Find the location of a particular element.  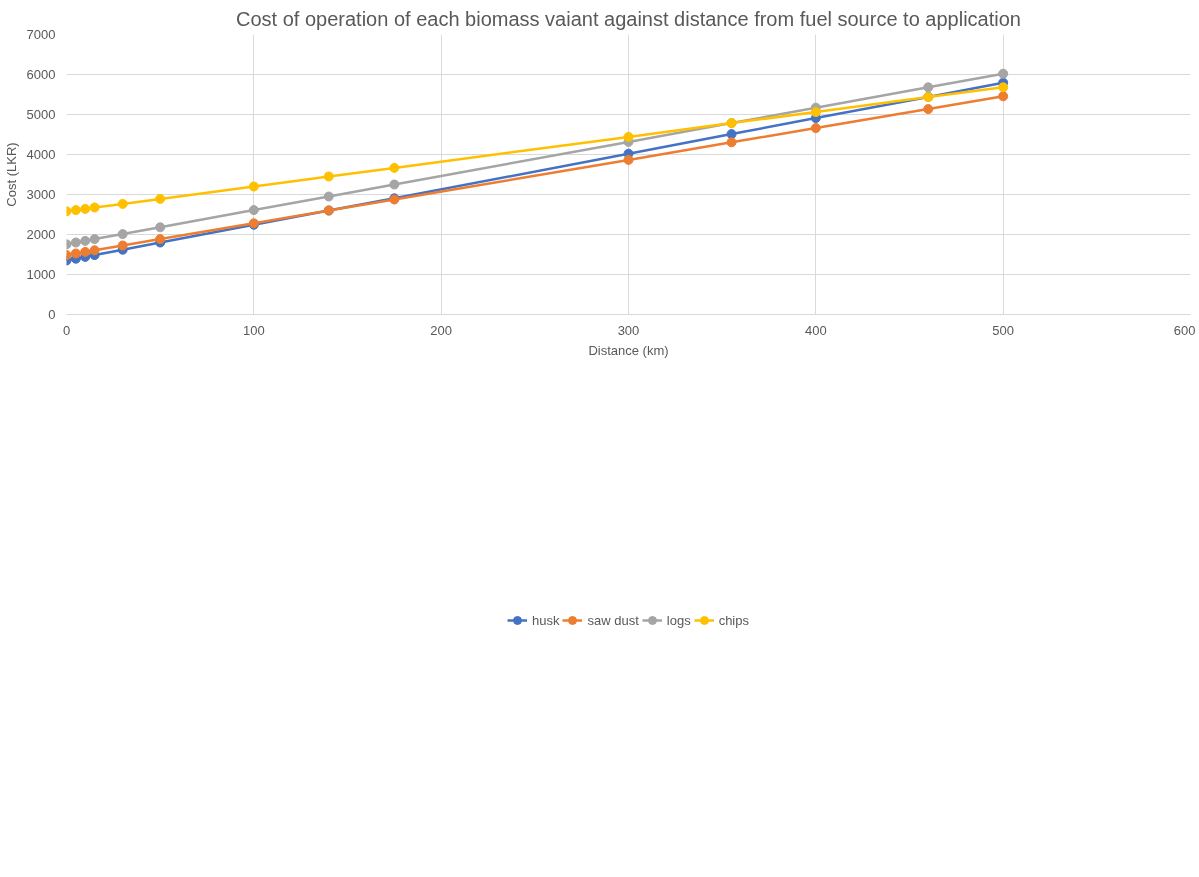

y-tick-label: 4000 is located at coordinates (41, 154).